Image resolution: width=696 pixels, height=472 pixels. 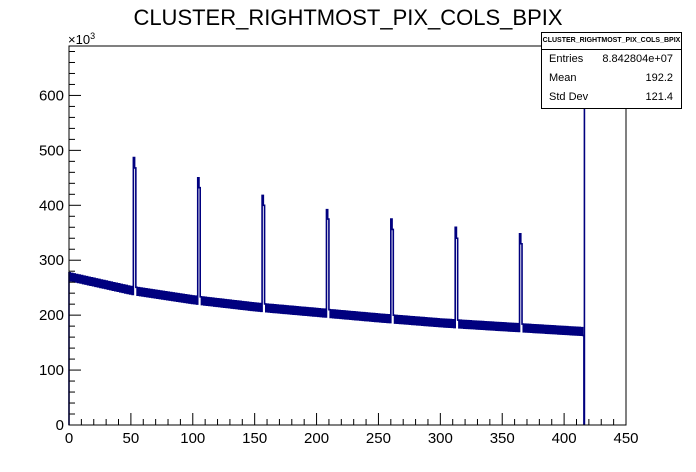 I want to click on y-tick-label: 100, so click(x=51, y=370).